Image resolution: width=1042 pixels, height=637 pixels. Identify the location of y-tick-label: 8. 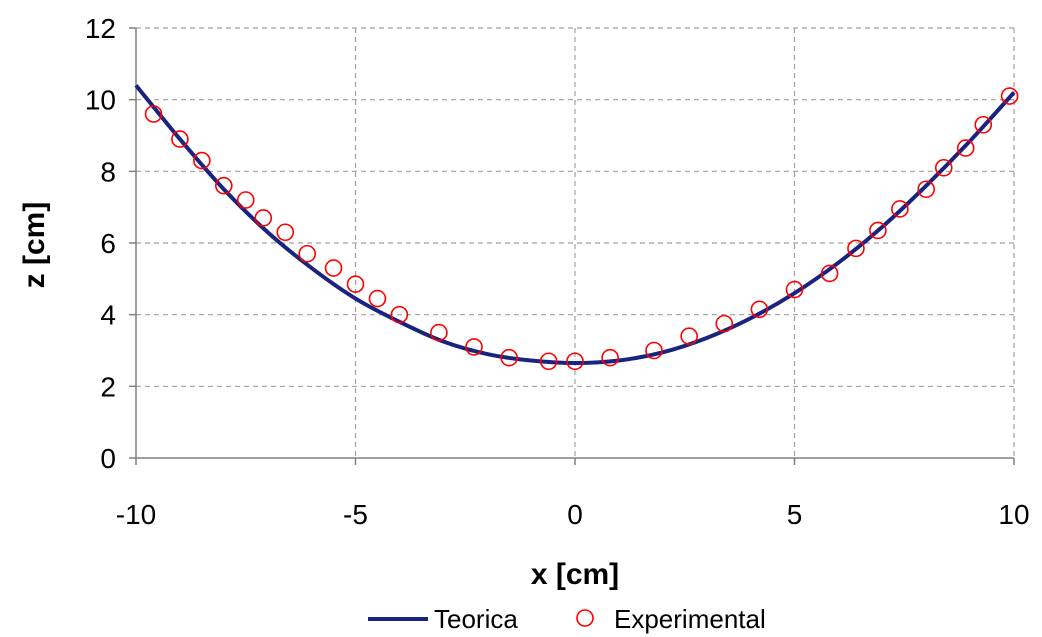
(108, 171).